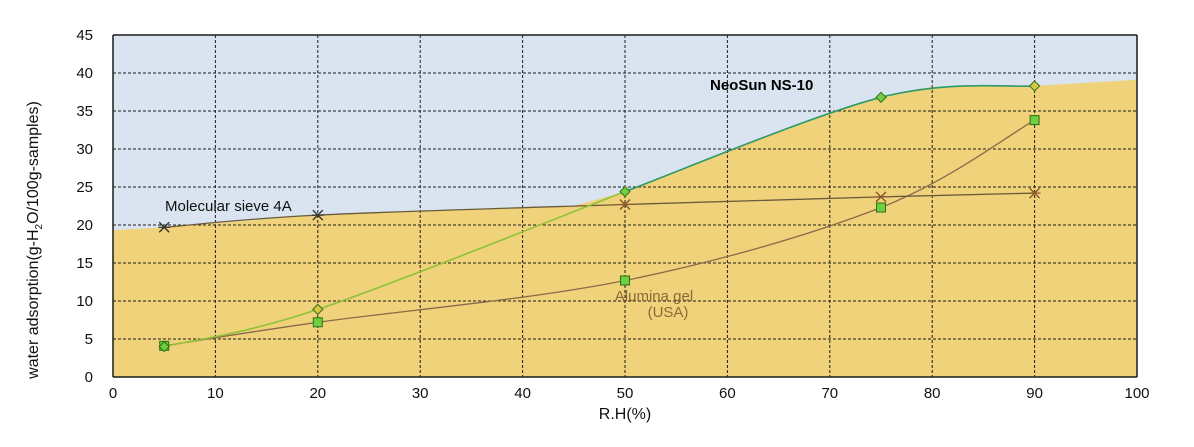  Describe the element at coordinates (654, 296) in the screenshot. I see `annotation-alumina-gel: Alumina gel` at that location.